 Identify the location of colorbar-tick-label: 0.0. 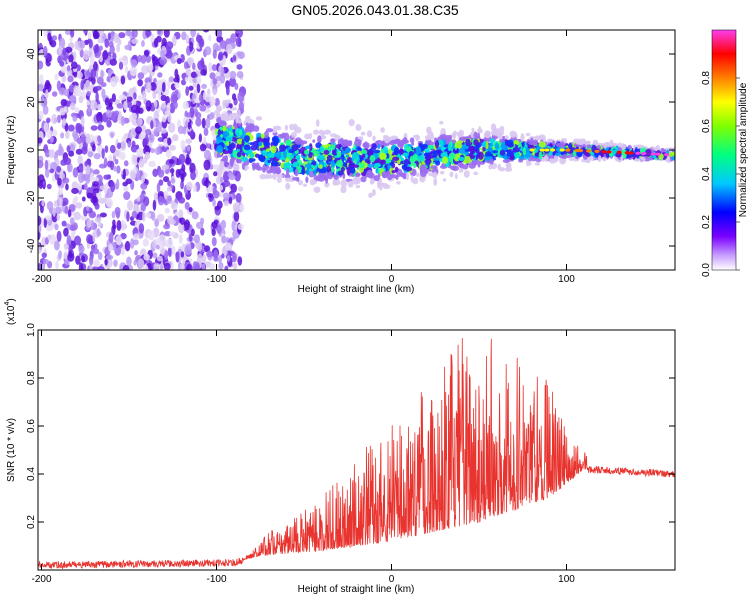
(706, 270).